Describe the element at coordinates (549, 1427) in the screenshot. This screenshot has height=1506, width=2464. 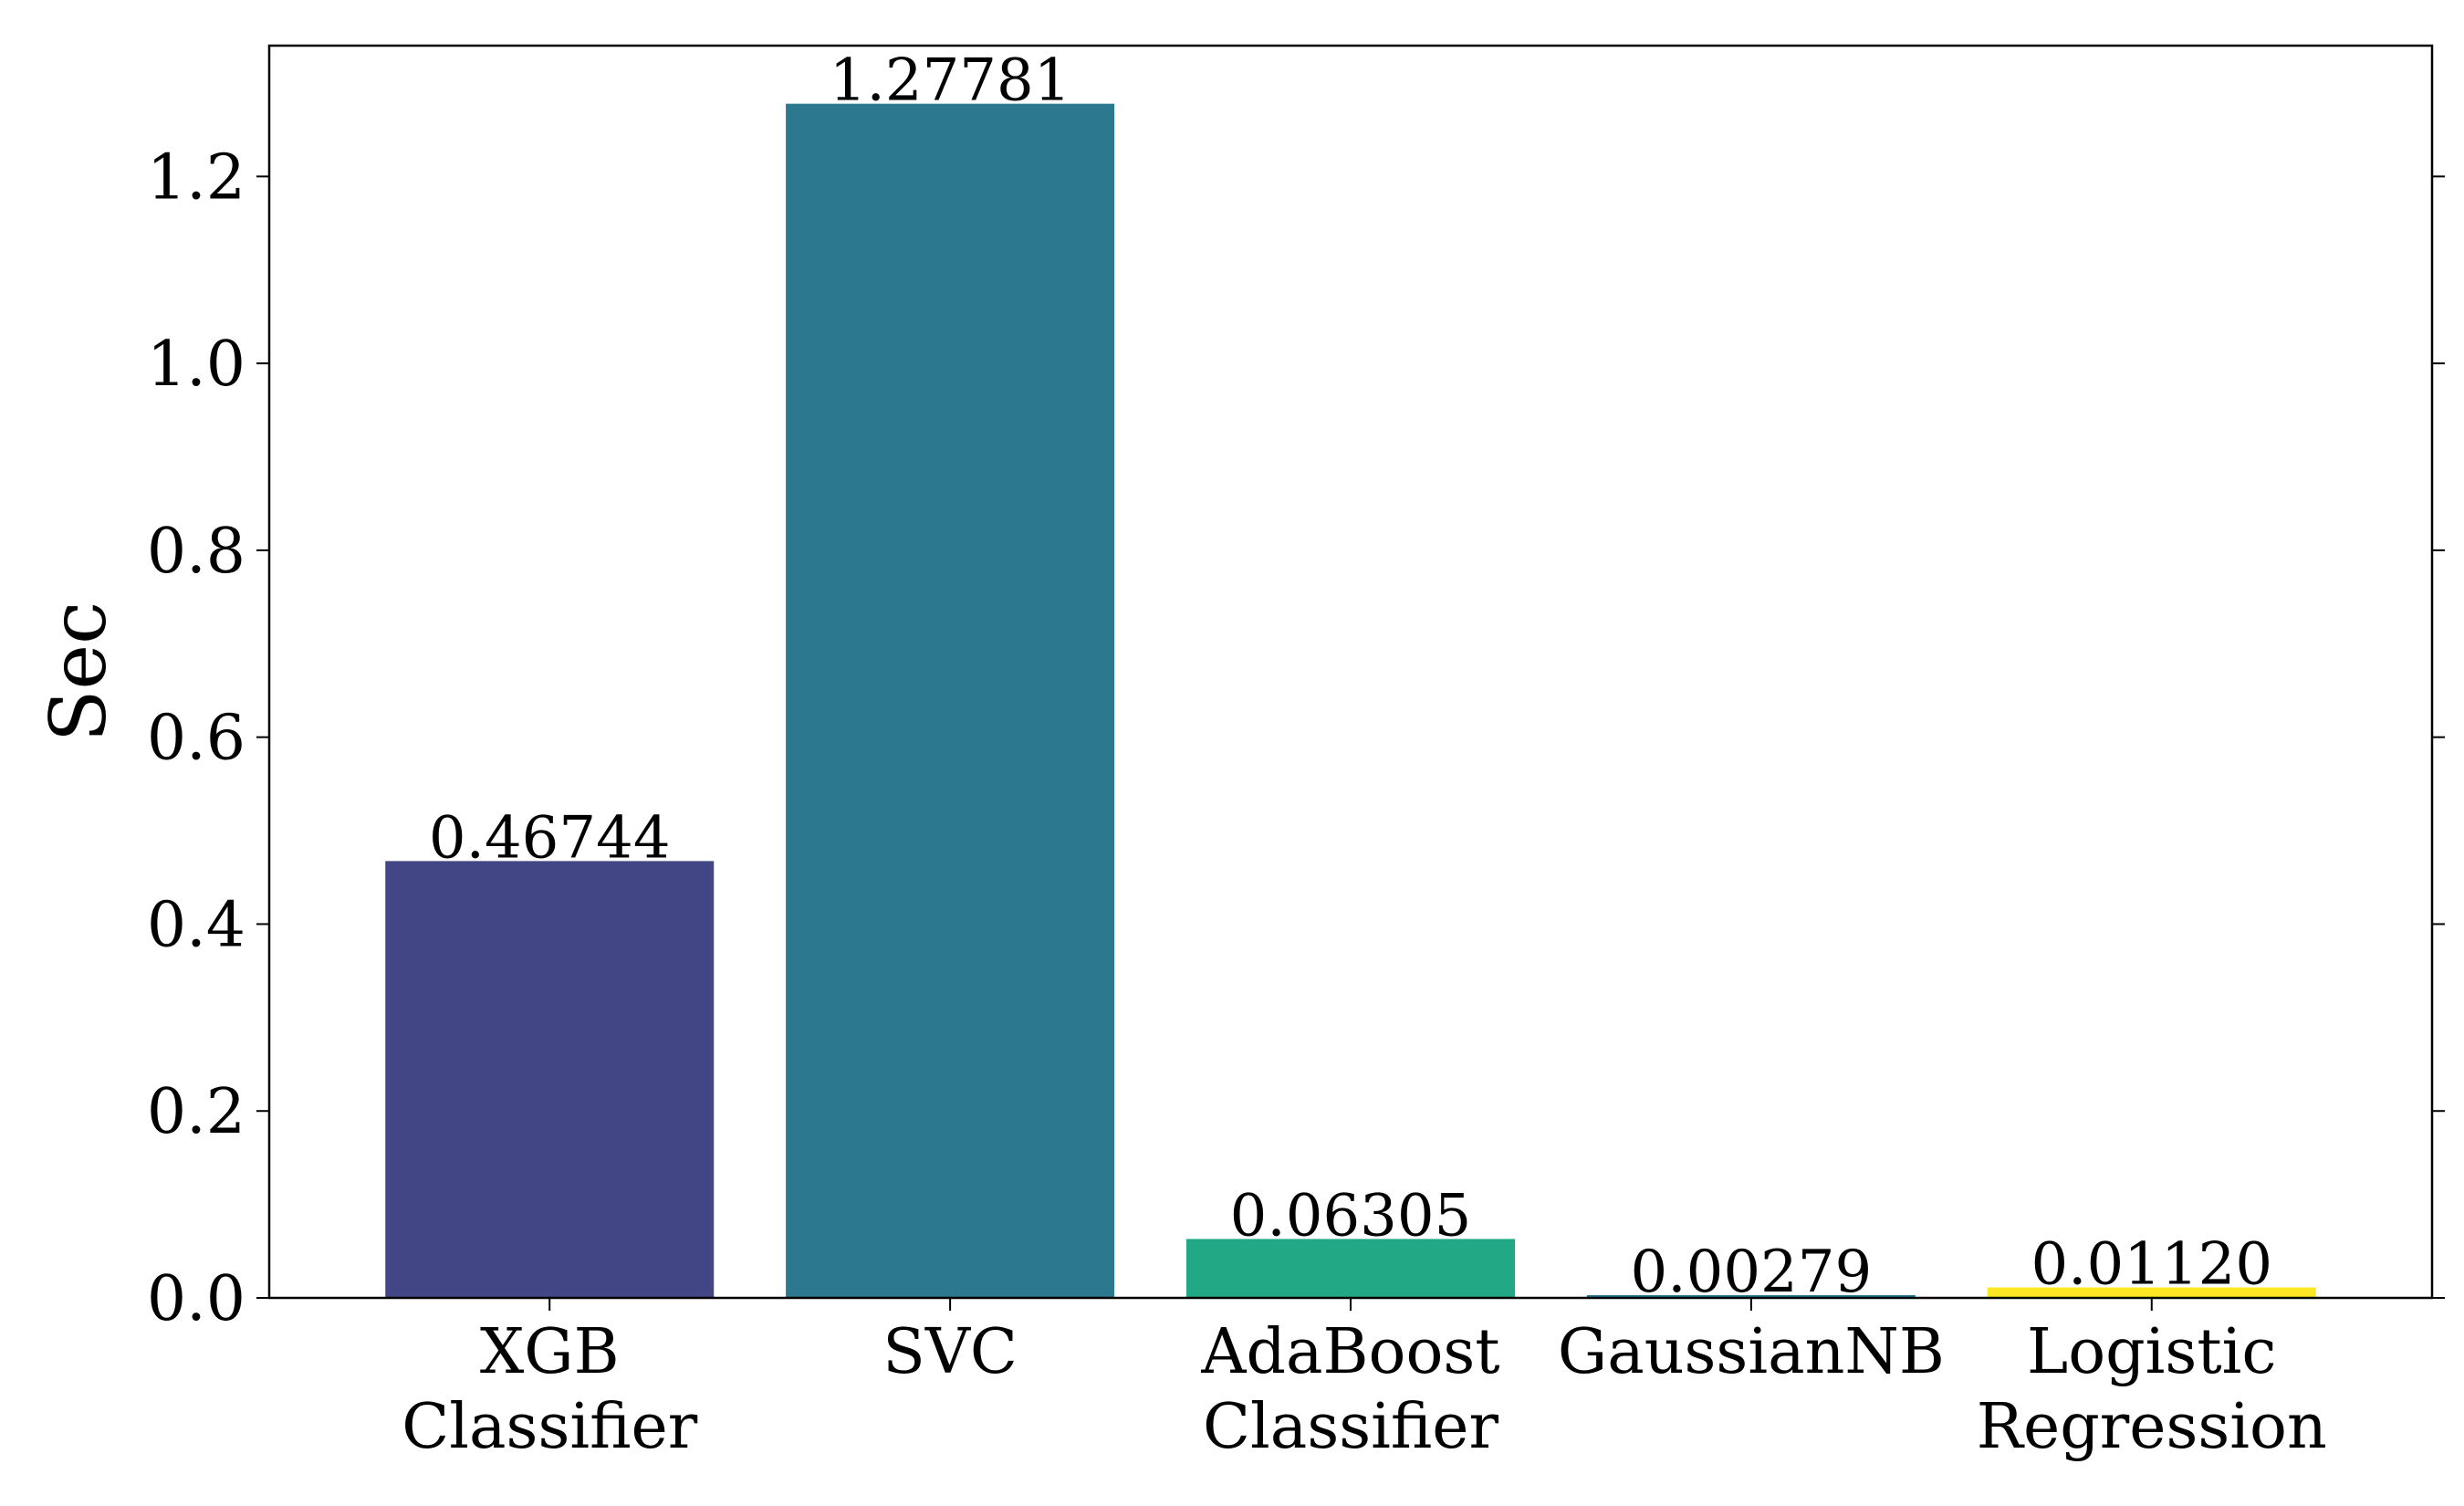
I see `x-tick-label-0-1: Classifier` at that location.